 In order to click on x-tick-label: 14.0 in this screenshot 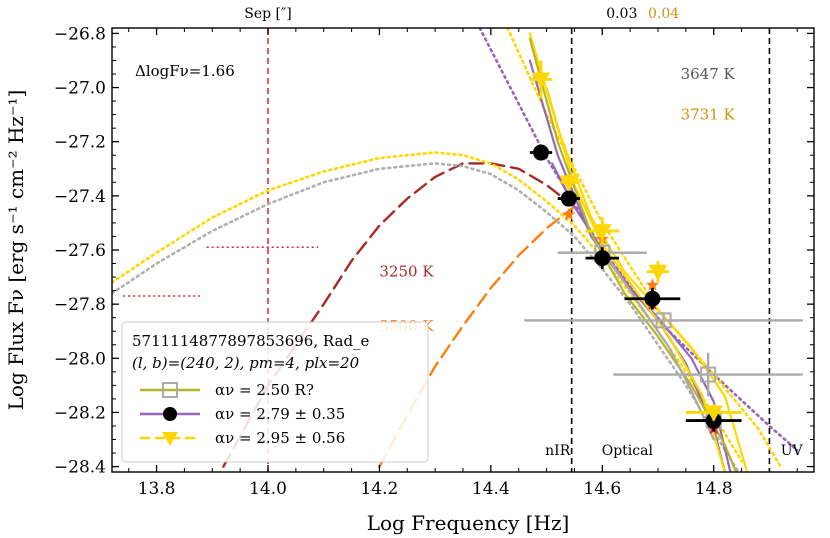, I will do `click(268, 489)`.